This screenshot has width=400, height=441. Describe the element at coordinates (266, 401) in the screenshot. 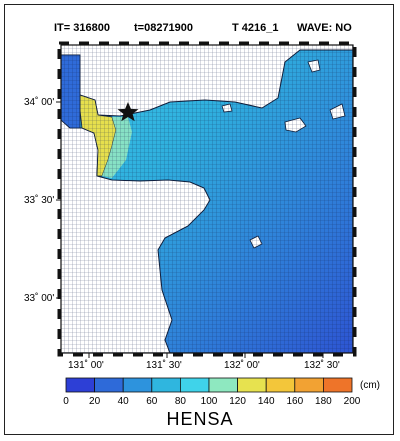

I see `colorbar-tick-label: 140` at that location.